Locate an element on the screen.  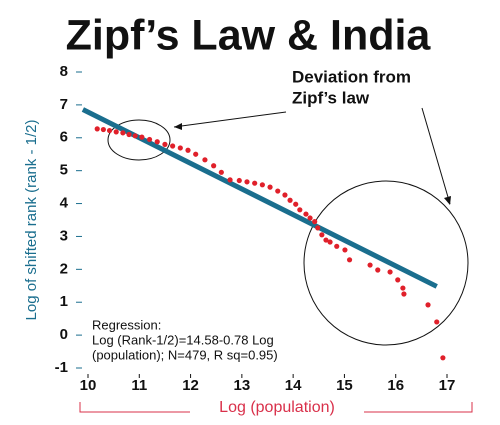
y-tick-label: 6 is located at coordinates (64, 137).